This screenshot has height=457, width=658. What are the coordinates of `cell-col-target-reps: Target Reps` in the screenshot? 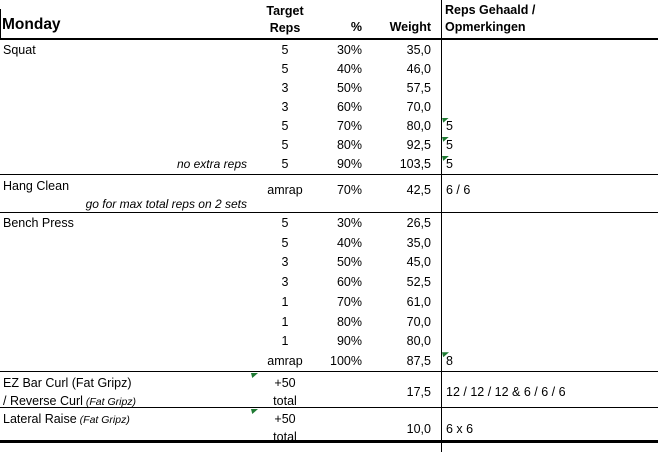 It's located at (285, 19).